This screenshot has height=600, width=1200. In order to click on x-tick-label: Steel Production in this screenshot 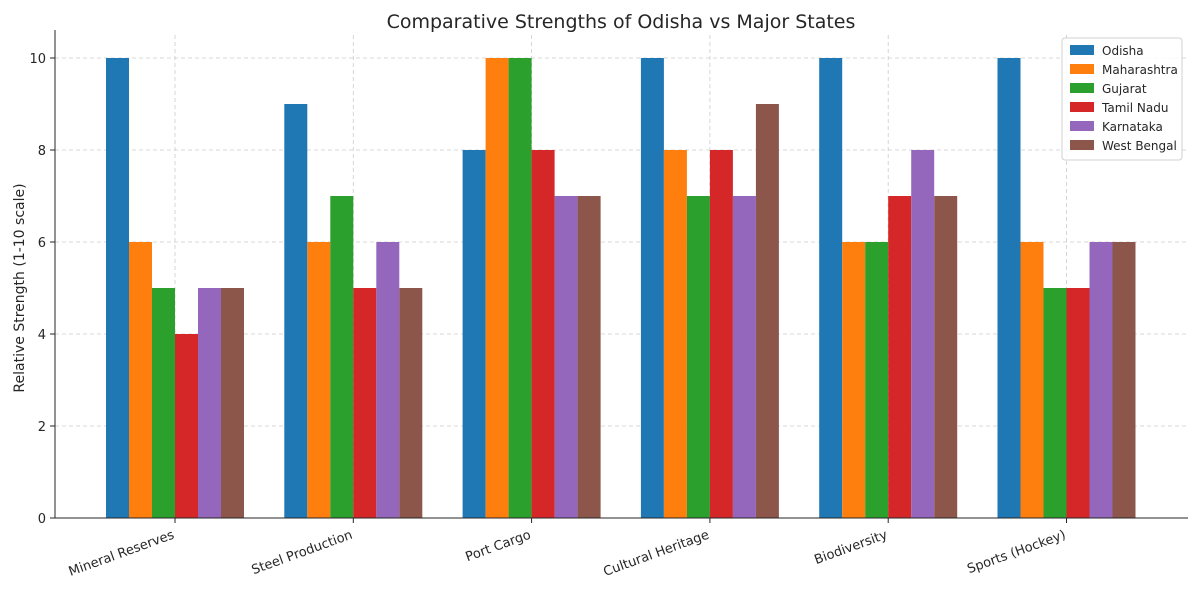, I will do `click(302, 553)`.